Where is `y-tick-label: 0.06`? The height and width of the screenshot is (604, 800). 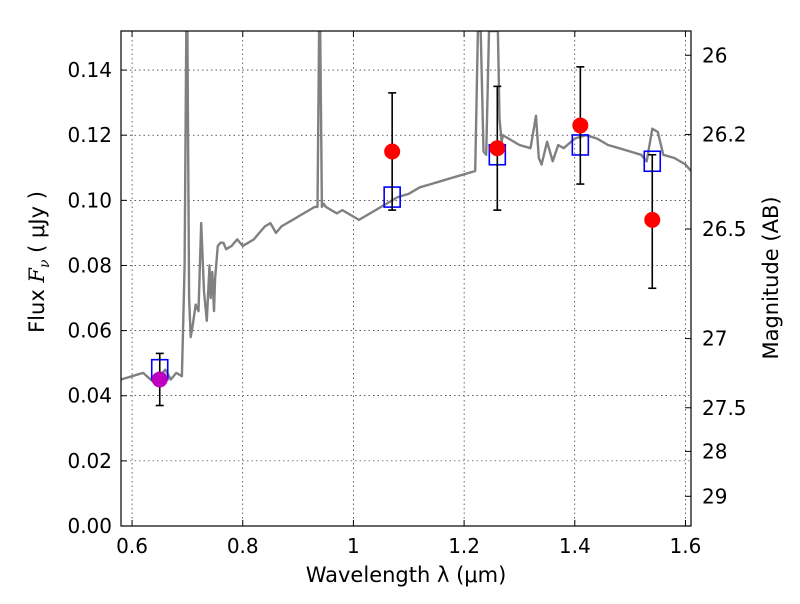 y-tick-label: 0.06 is located at coordinates (89, 331).